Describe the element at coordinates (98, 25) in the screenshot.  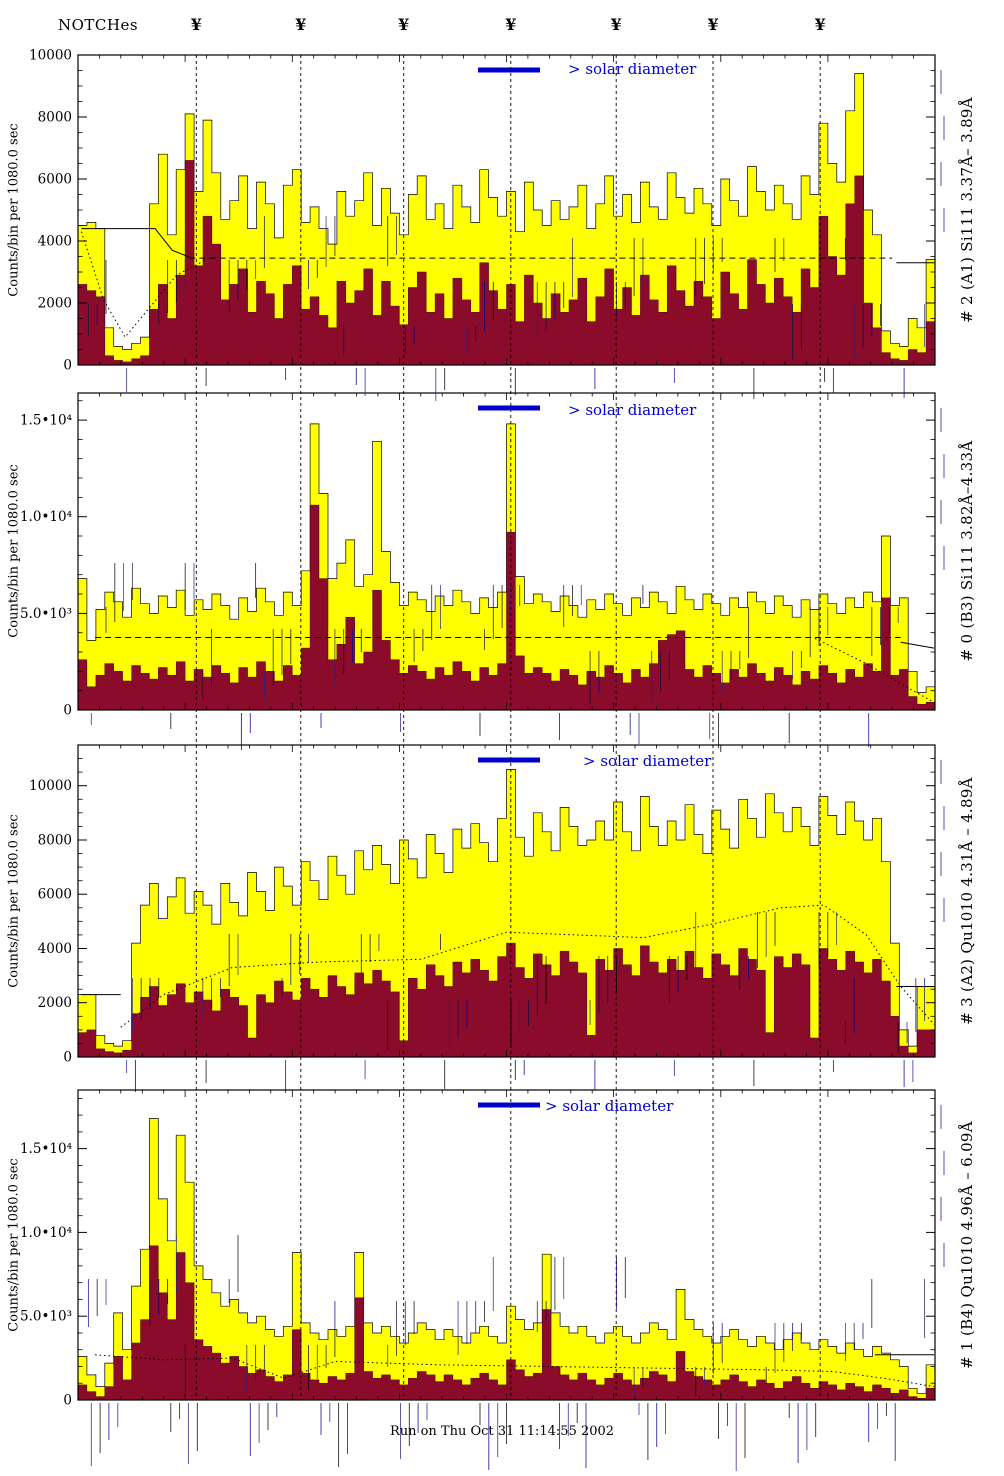
I see `notches-label: NOTCHes` at that location.